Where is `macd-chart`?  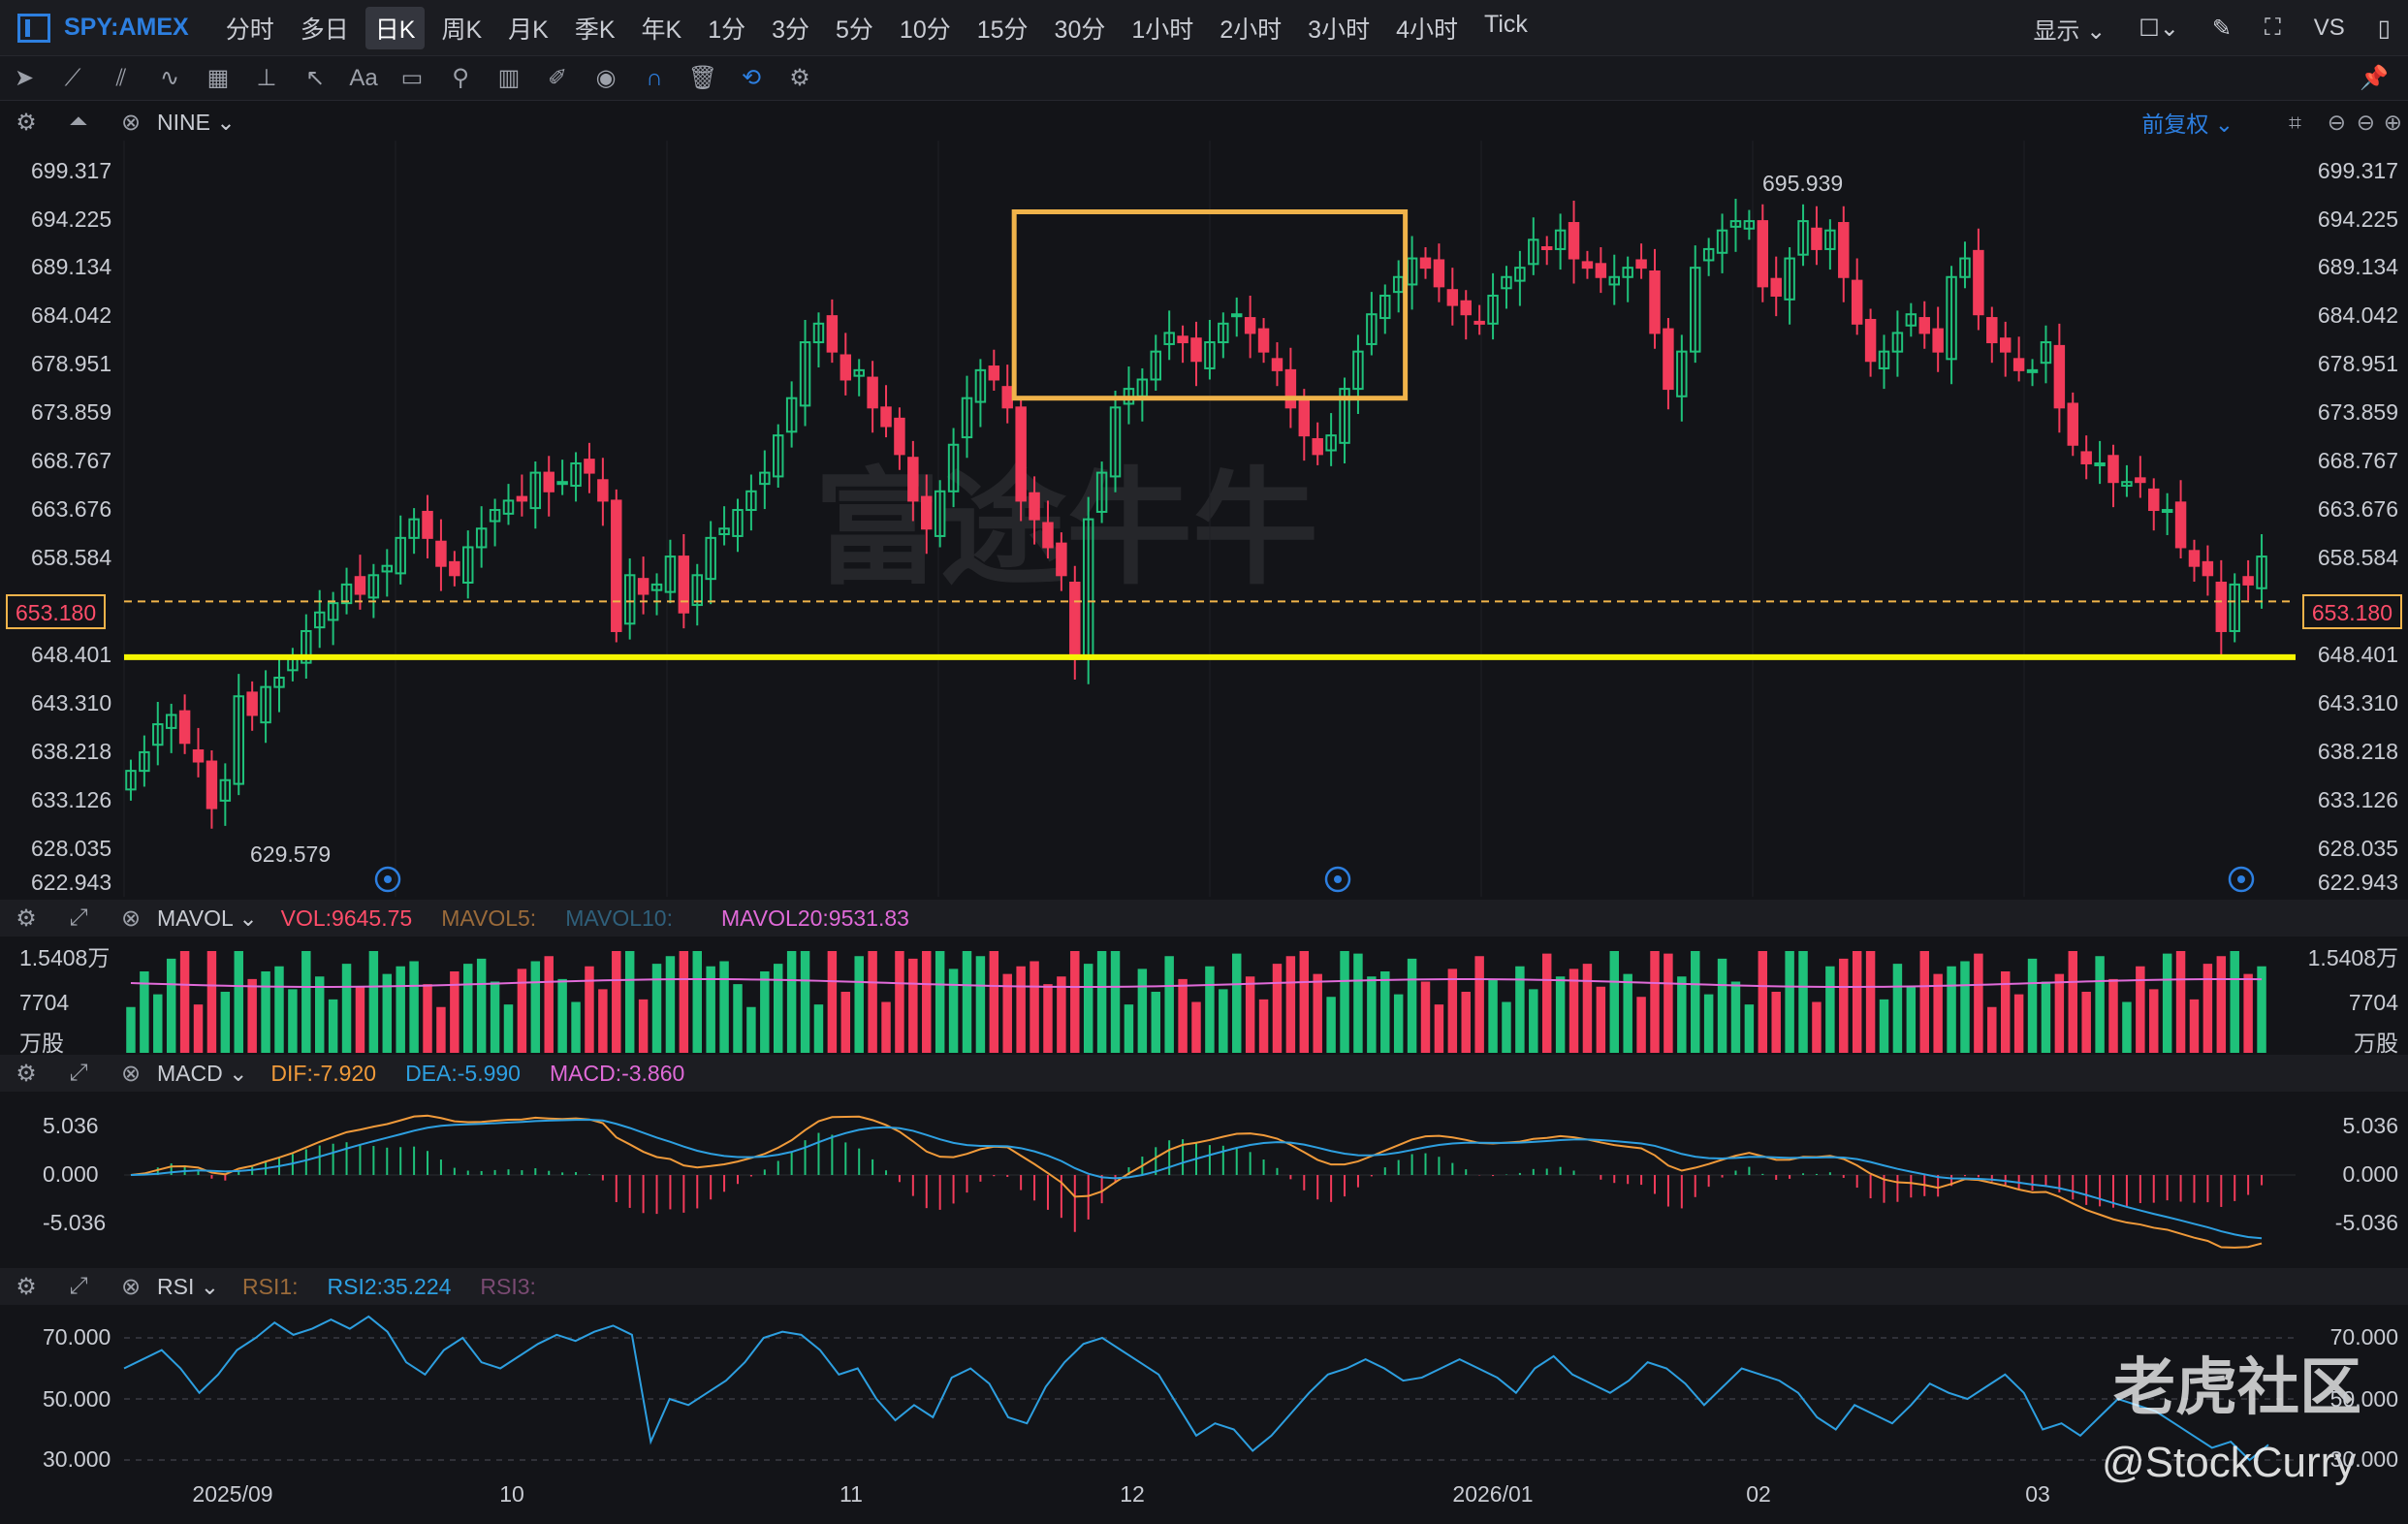 macd-chart is located at coordinates (1204, 1180).